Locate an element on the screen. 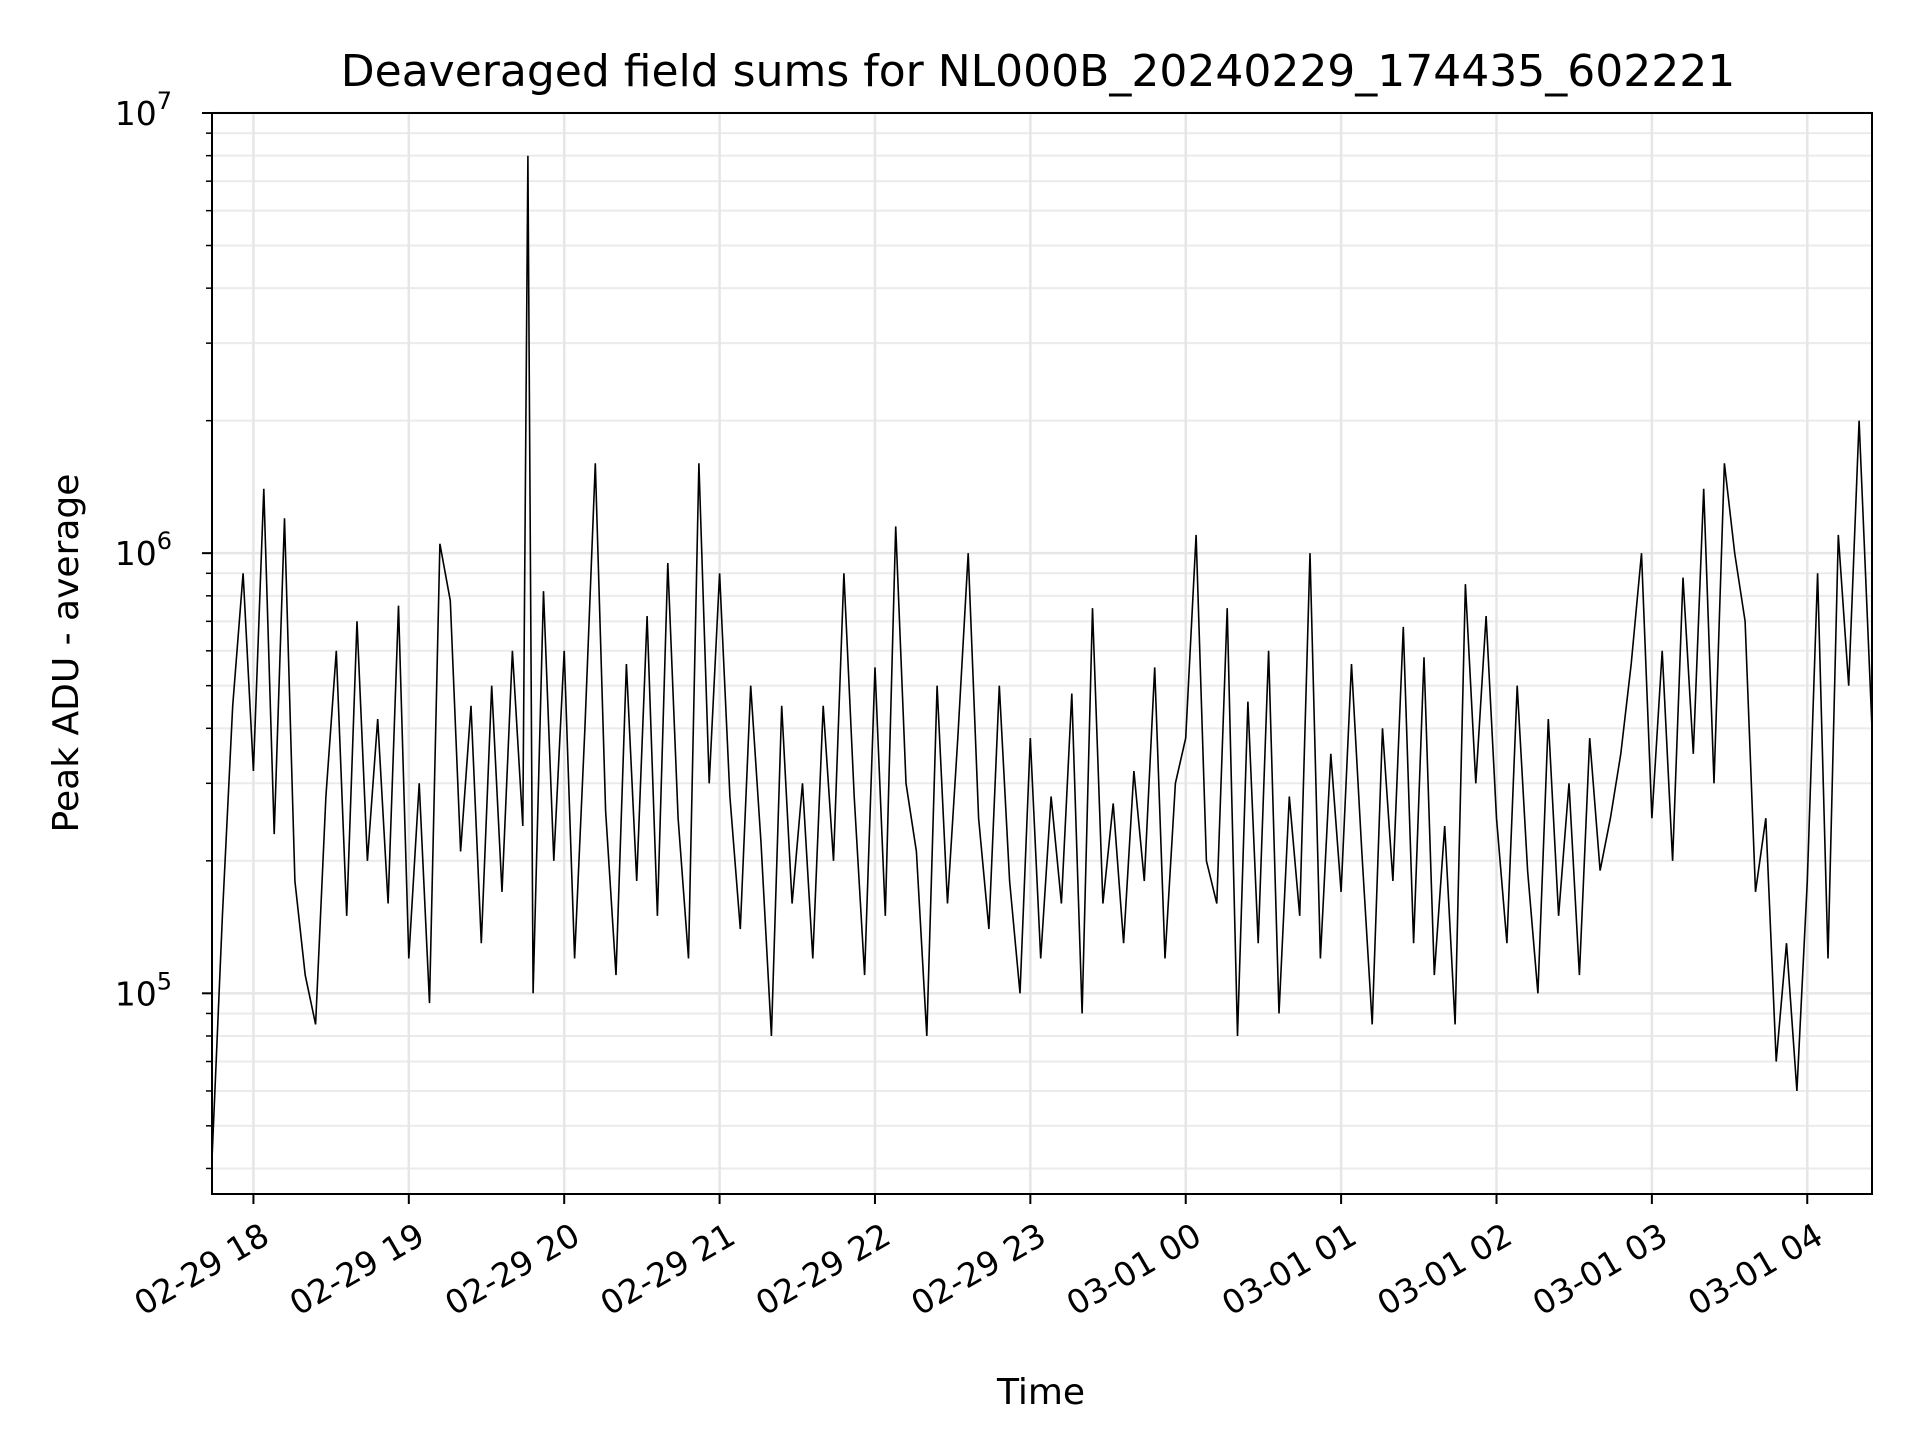 This screenshot has width=1920, height=1440. y-tick-label: 10⁶ is located at coordinates (143, 550).